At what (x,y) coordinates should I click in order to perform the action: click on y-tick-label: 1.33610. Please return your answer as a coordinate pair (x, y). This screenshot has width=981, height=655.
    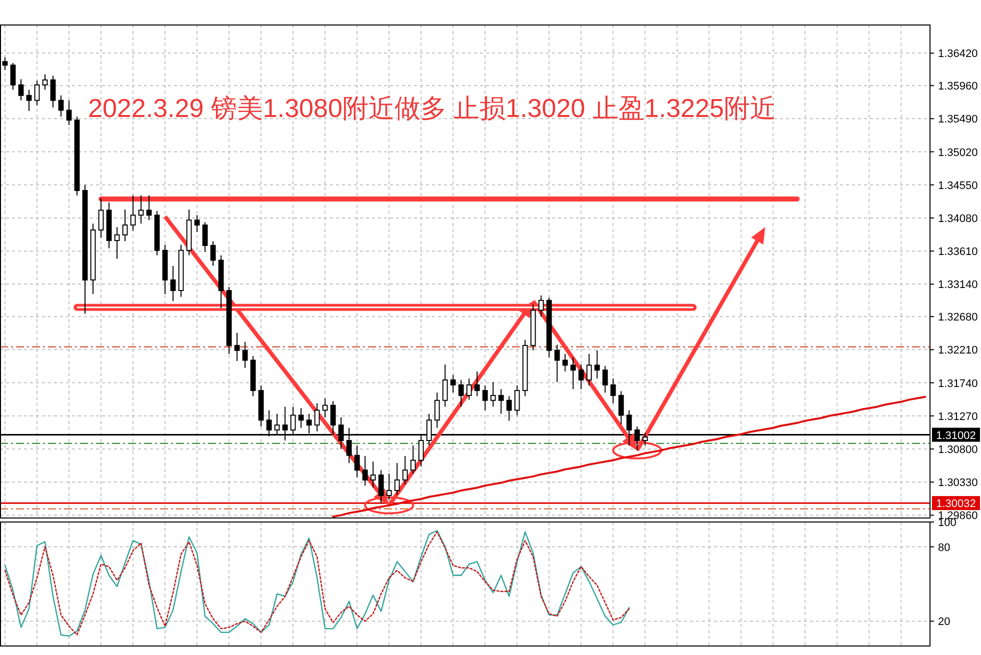
    Looking at the image, I should click on (958, 252).